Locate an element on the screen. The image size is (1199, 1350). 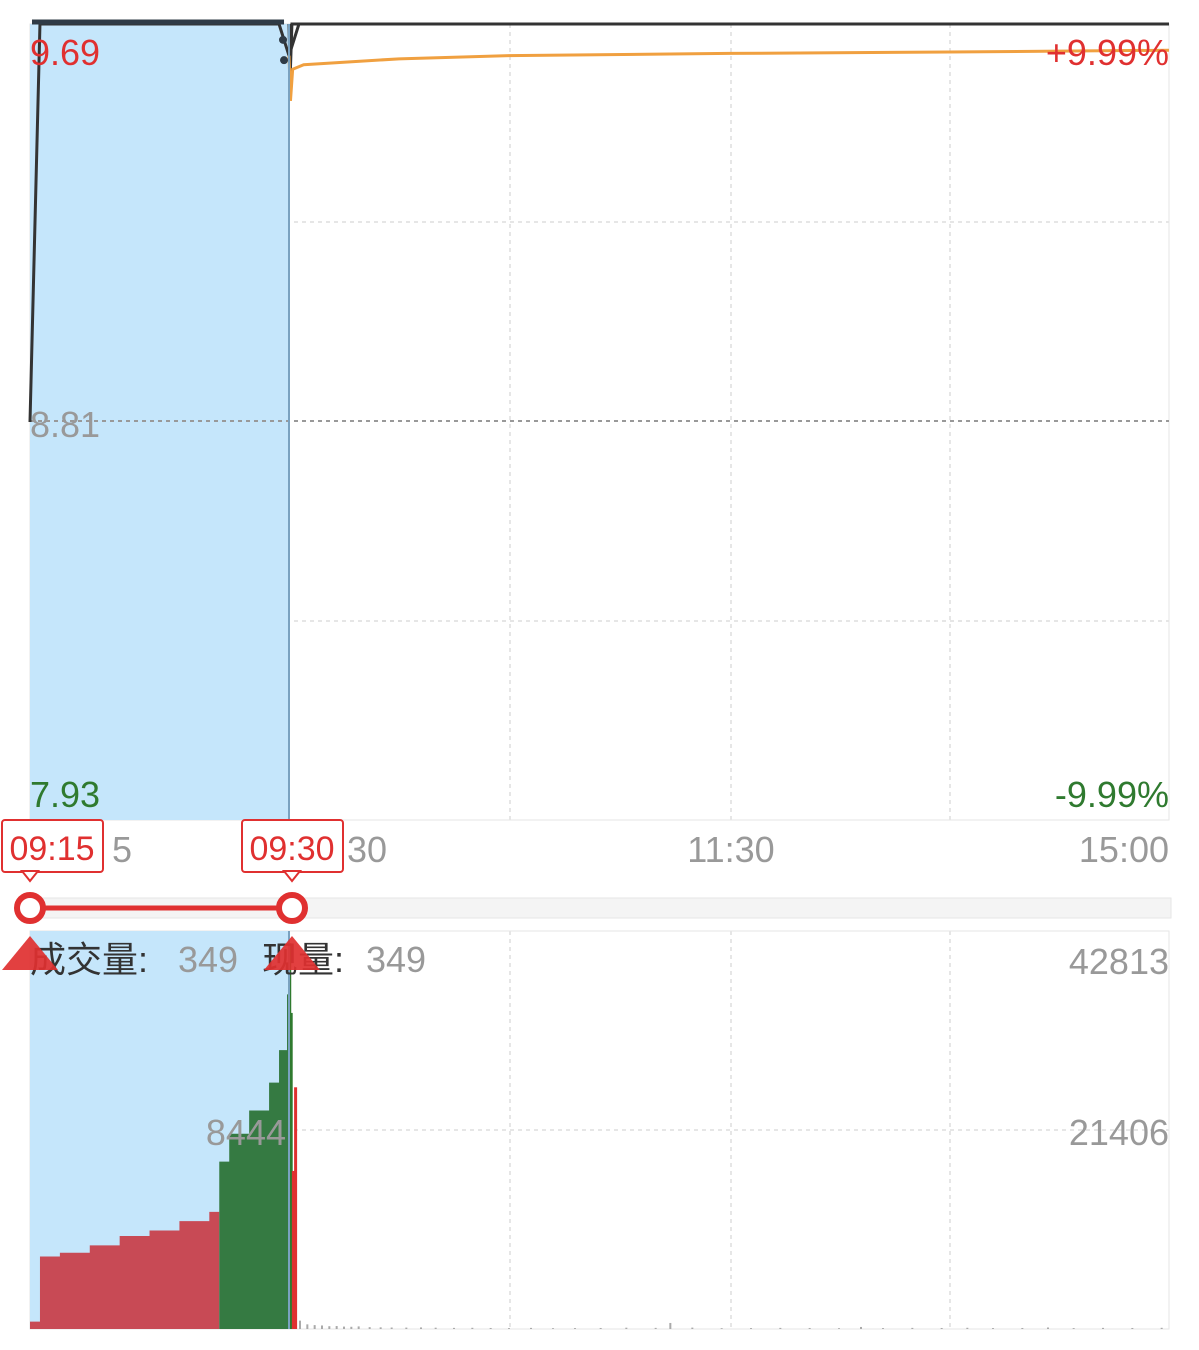
volume-title-label: 成交量: is located at coordinates (89, 959).